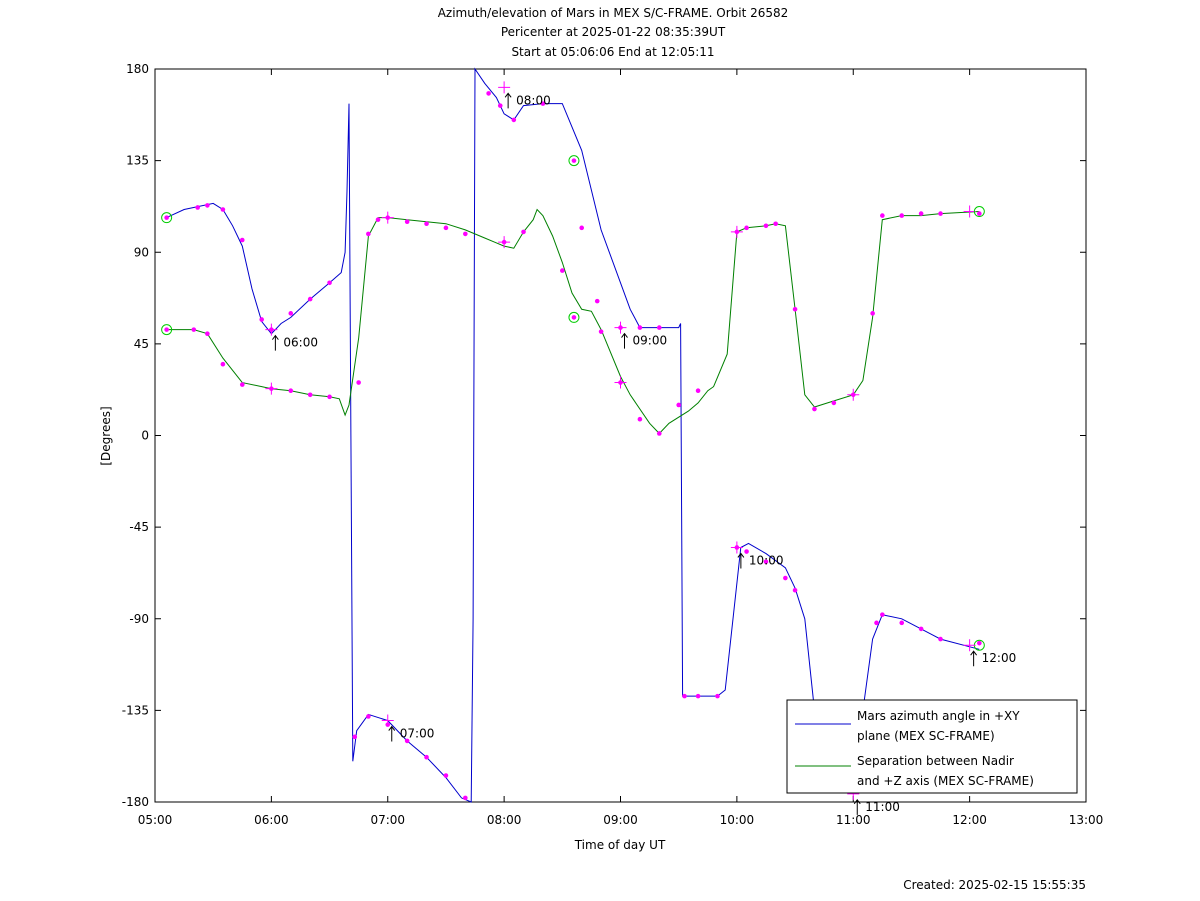  I want to click on hour-label: 06:00, so click(300, 343).